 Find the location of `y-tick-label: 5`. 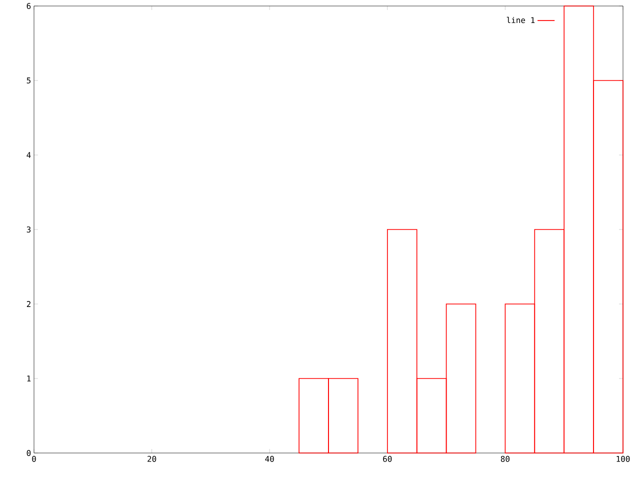

y-tick-label: 5 is located at coordinates (28, 81).